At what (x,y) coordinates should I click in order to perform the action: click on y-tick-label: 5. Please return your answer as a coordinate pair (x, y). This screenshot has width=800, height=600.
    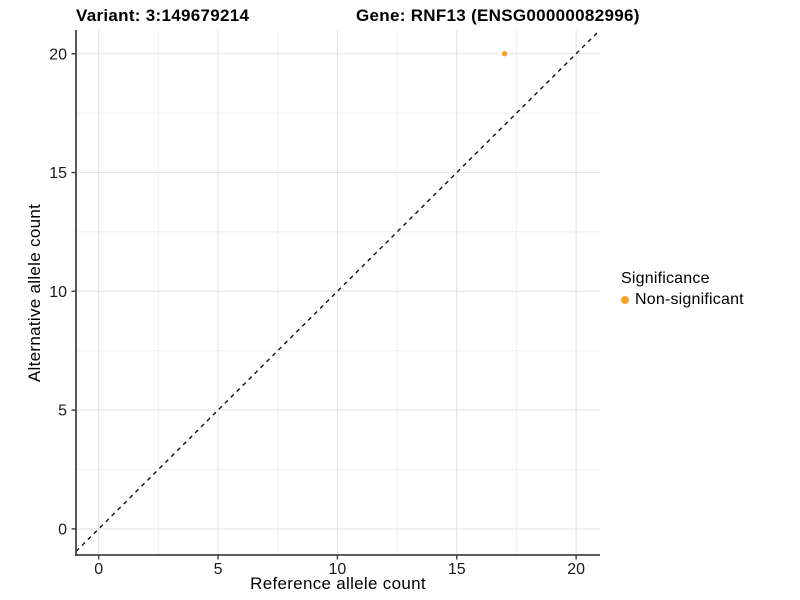
    Looking at the image, I should click on (62, 411).